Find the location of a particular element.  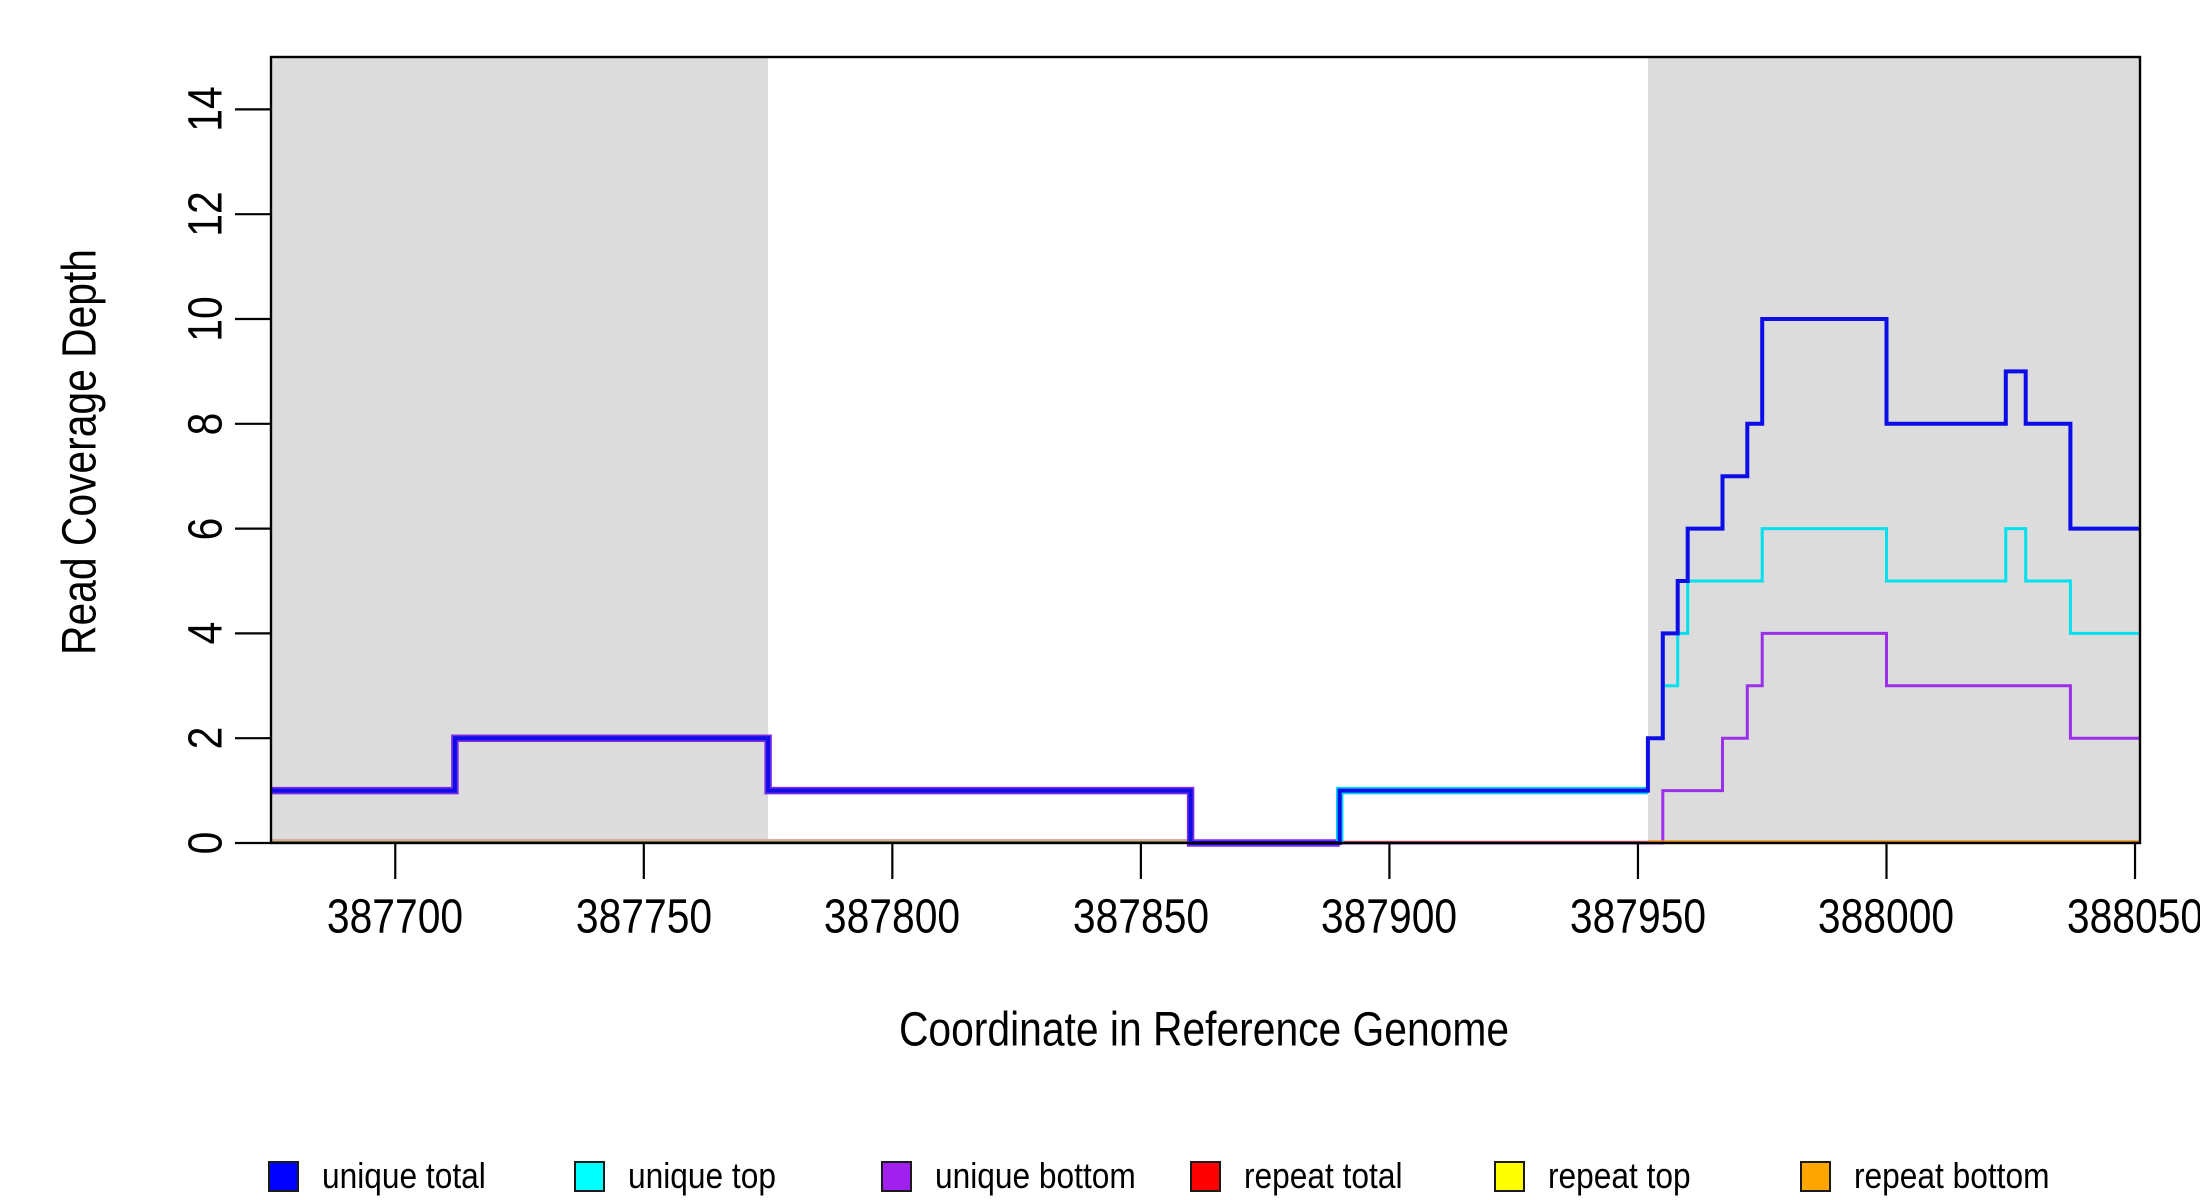

legend-item-unique-total: unique total is located at coordinates (388, 1175).